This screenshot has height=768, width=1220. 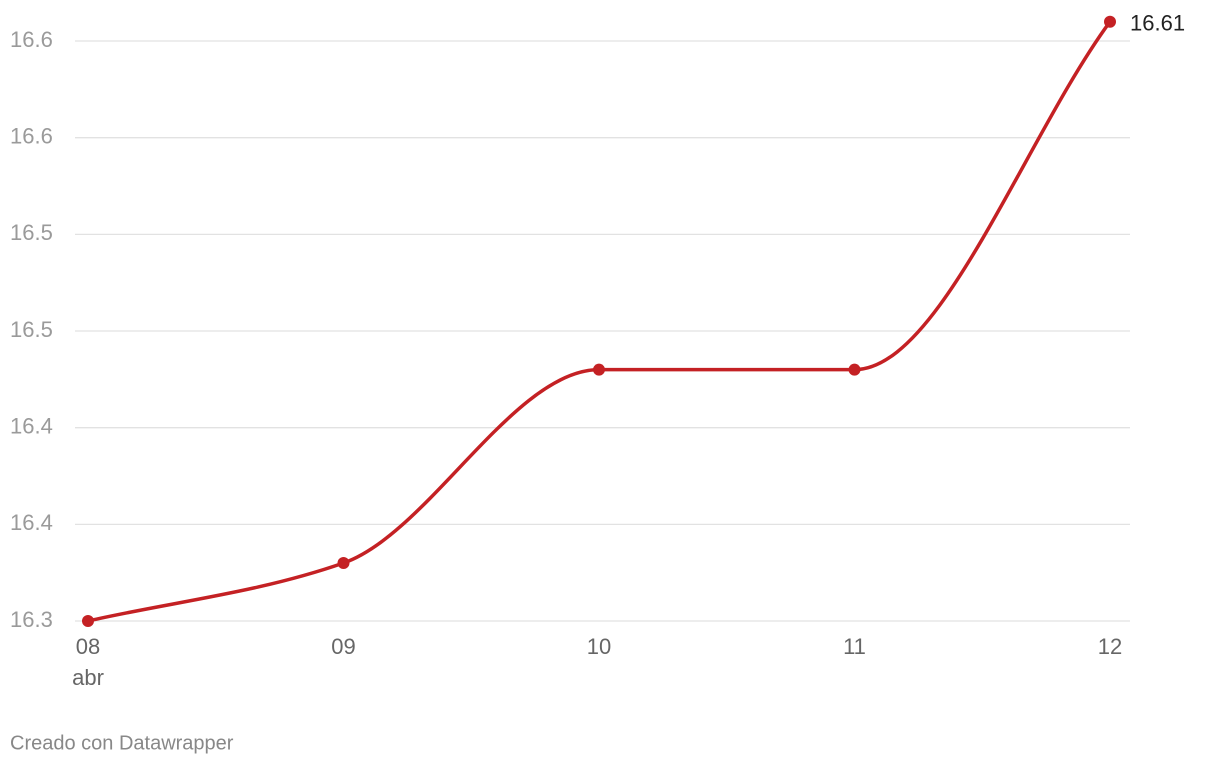 I want to click on x-period-label: abr, so click(x=88, y=677).